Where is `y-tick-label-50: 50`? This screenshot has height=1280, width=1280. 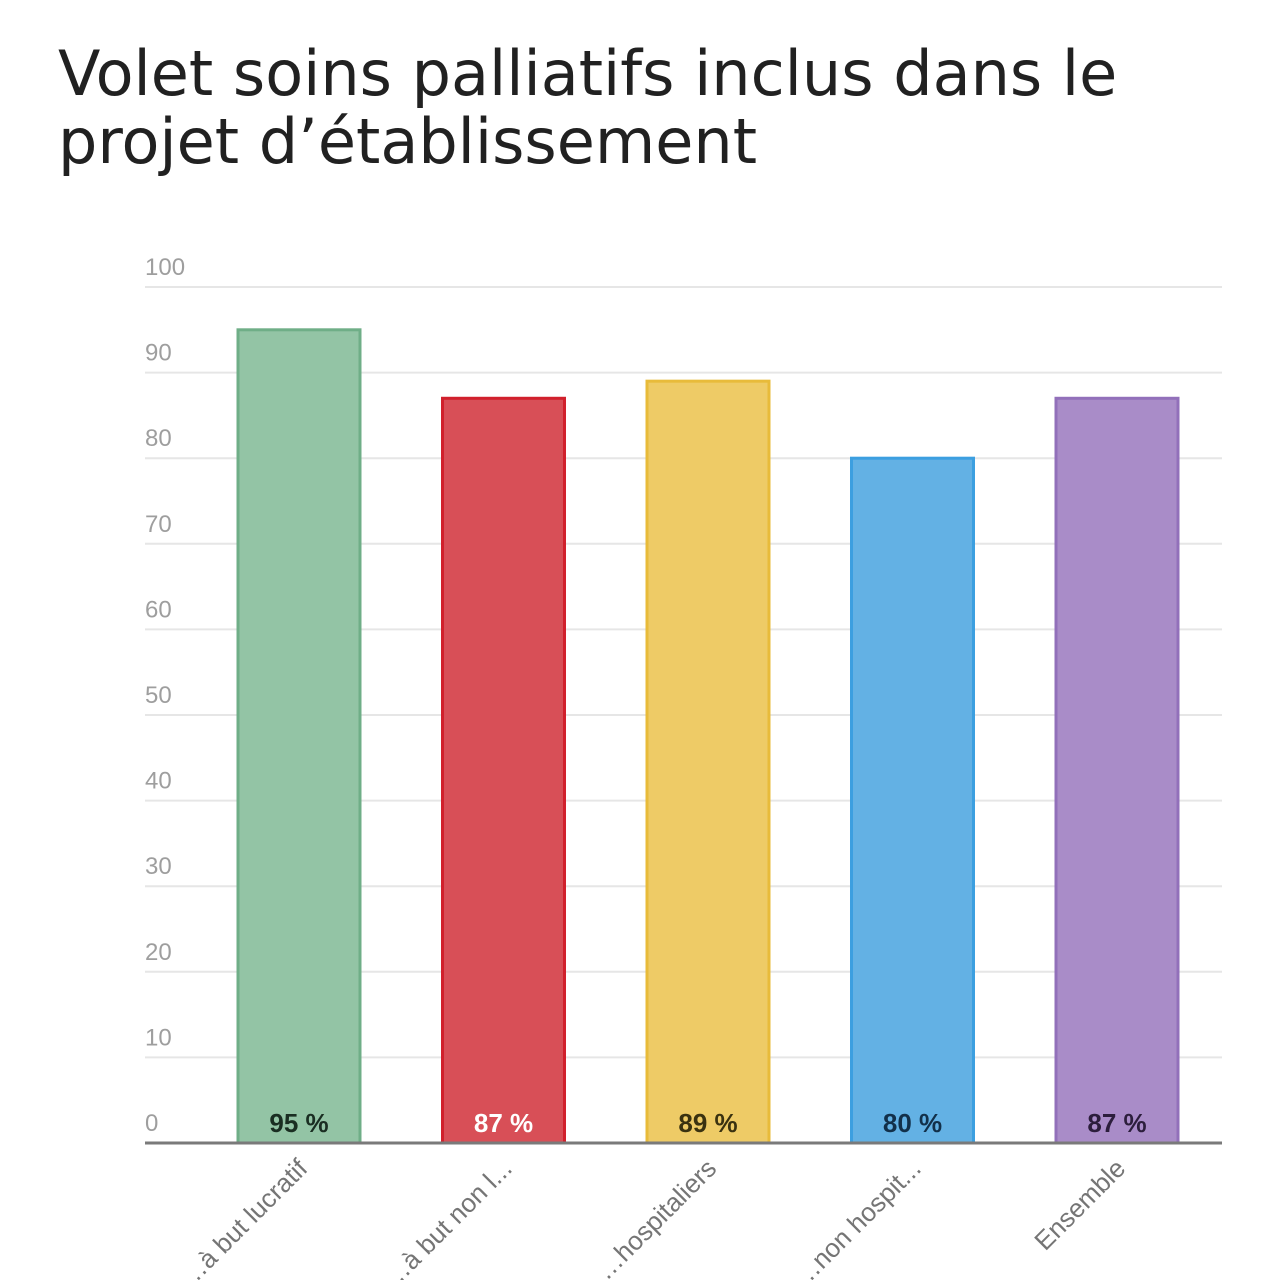
y-tick-label-50: 50 is located at coordinates (158, 695).